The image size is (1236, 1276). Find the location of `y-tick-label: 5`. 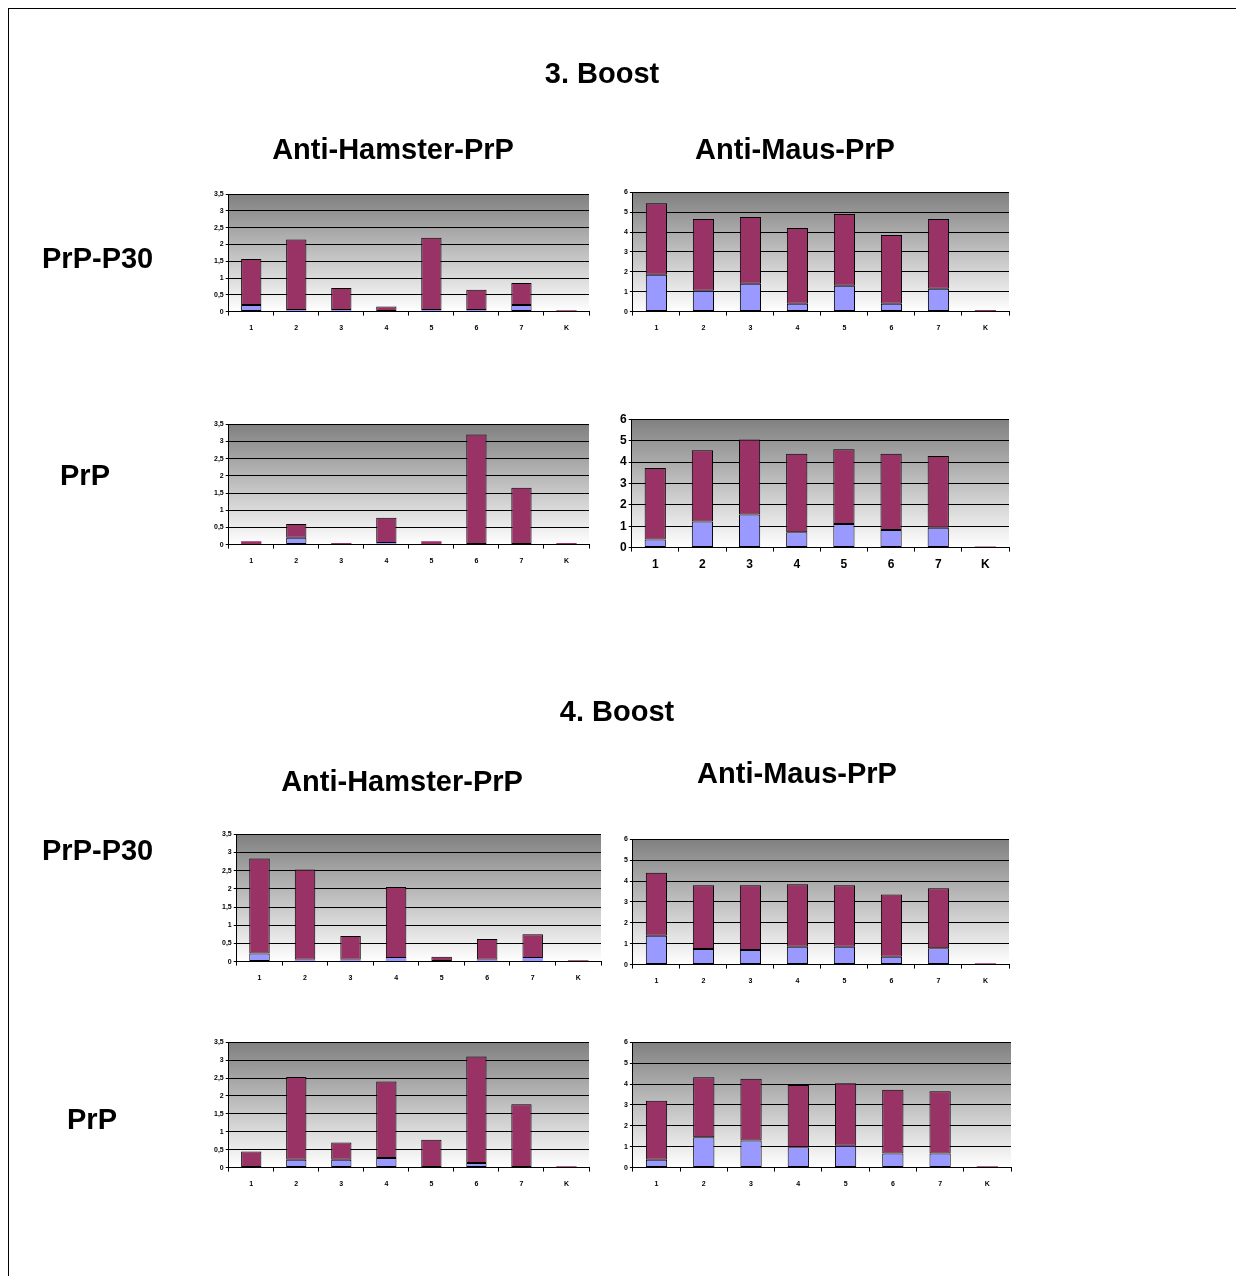

y-tick-label: 5 is located at coordinates (623, 439).